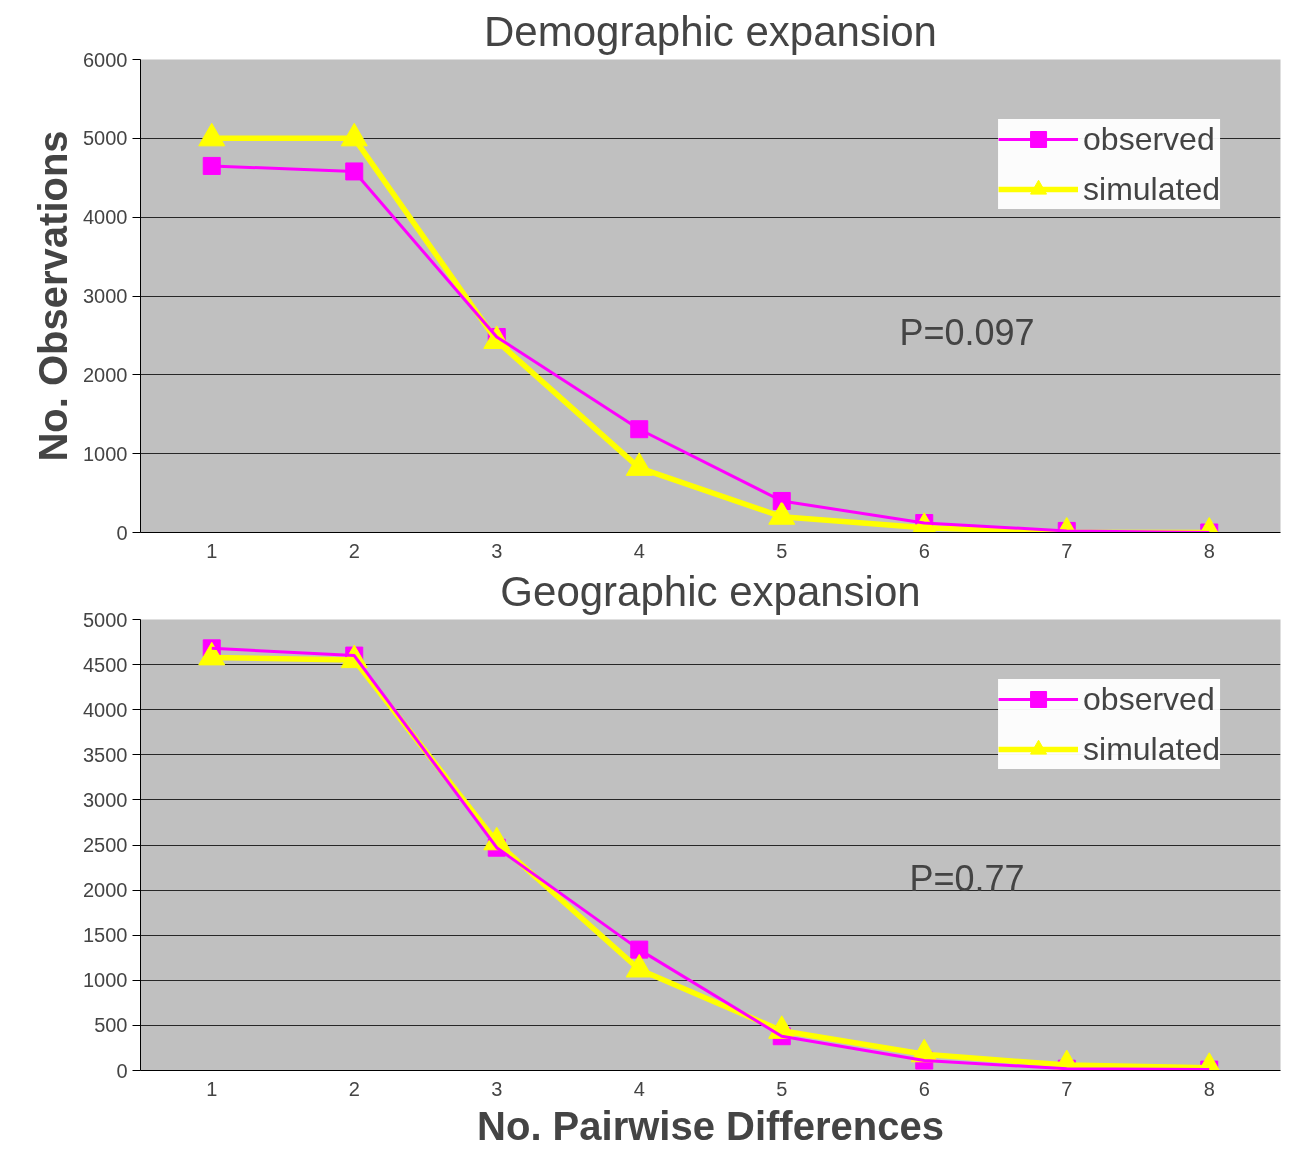  What do you see at coordinates (967, 332) in the screenshot?
I see `annotation: P=0.097` at bounding box center [967, 332].